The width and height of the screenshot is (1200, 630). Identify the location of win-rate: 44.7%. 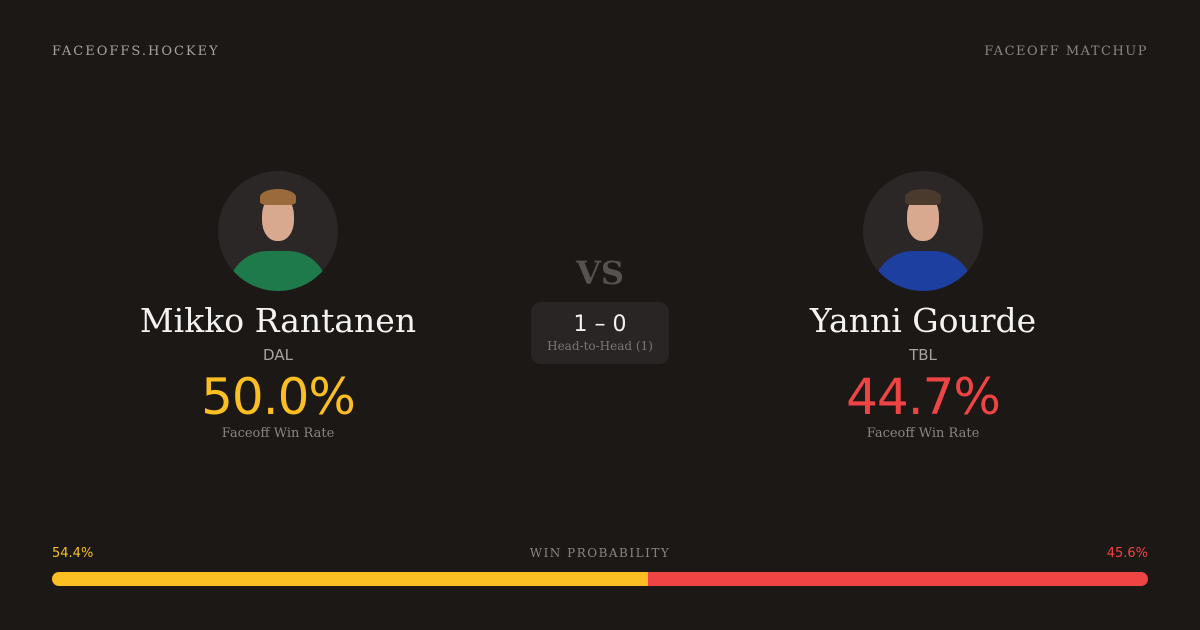
(923, 397).